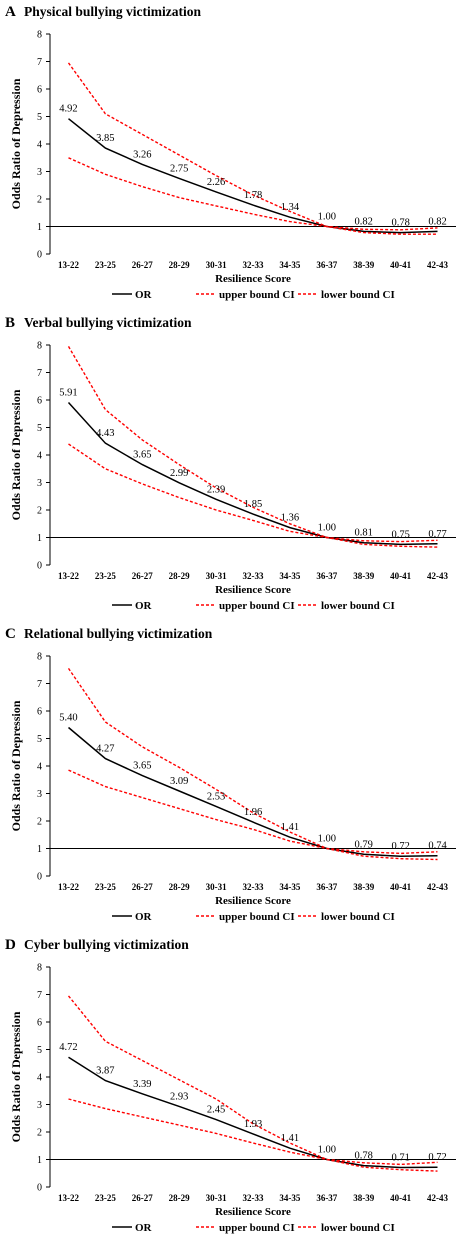  What do you see at coordinates (142, 1084) in the screenshot?
I see `or-data-label: 3.39` at bounding box center [142, 1084].